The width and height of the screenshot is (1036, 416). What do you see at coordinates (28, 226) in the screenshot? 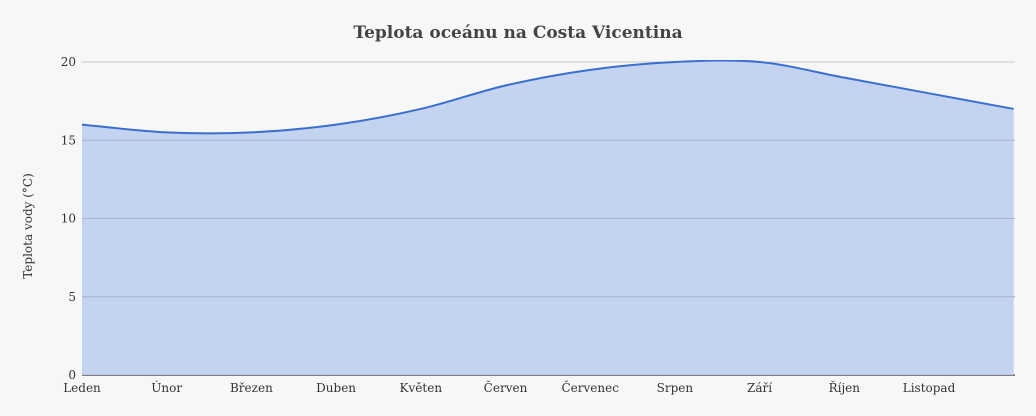
I see `y-axis-label: Teplota vody (°C)` at bounding box center [28, 226].